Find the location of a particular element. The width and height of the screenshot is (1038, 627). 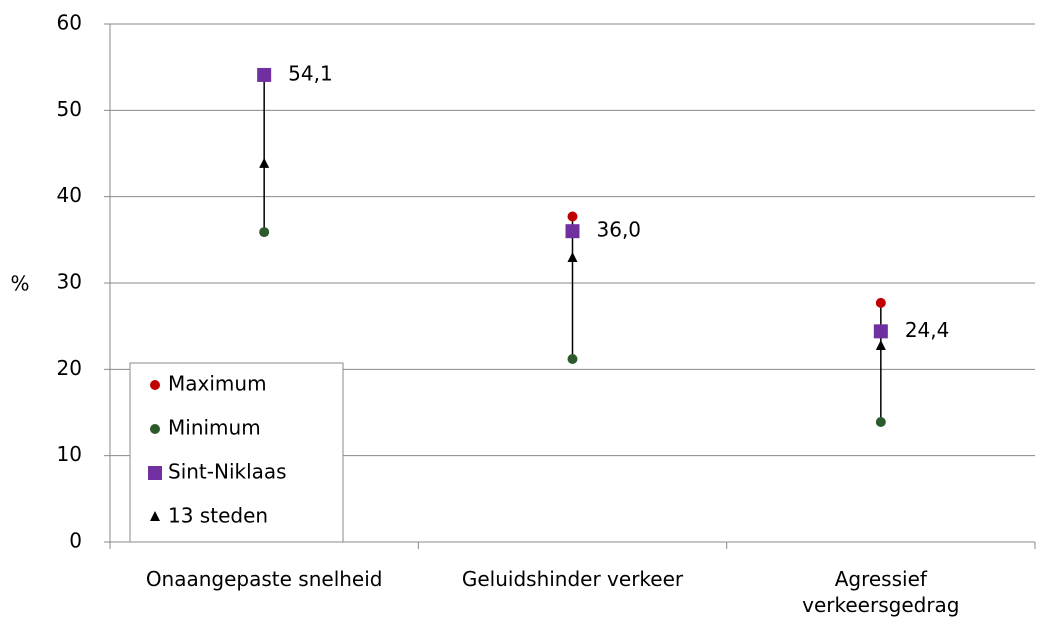

y-tick-label: 50 is located at coordinates (69, 109).